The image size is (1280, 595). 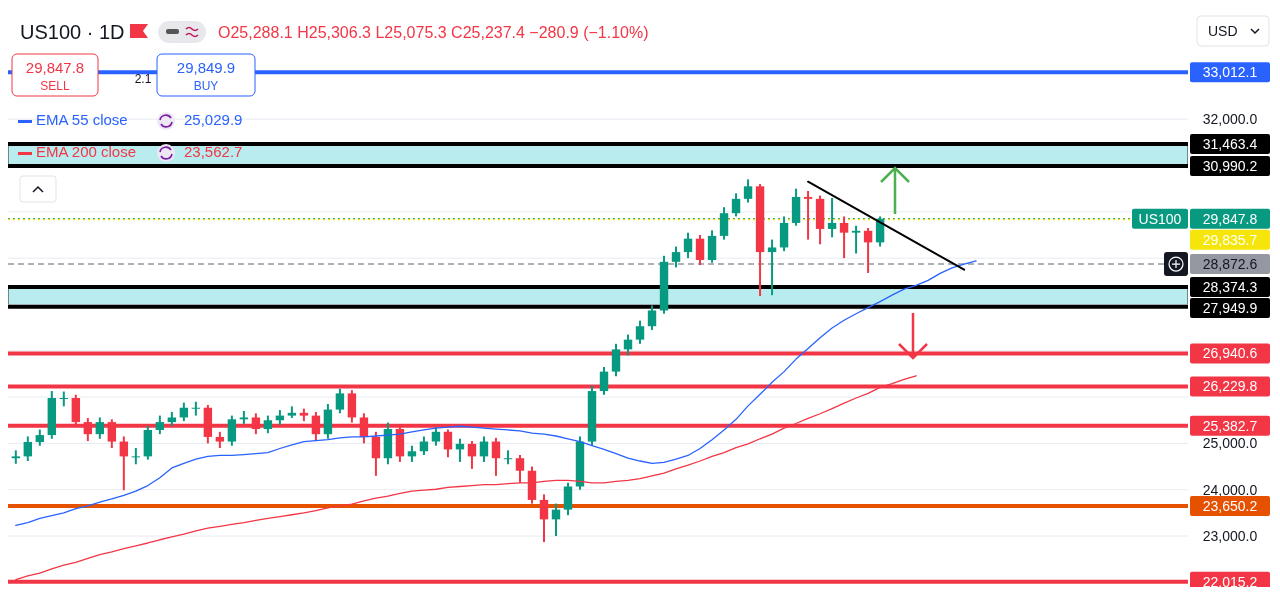 What do you see at coordinates (1230, 425) in the screenshot?
I see `ref-line-label: 25,382.7` at bounding box center [1230, 425].